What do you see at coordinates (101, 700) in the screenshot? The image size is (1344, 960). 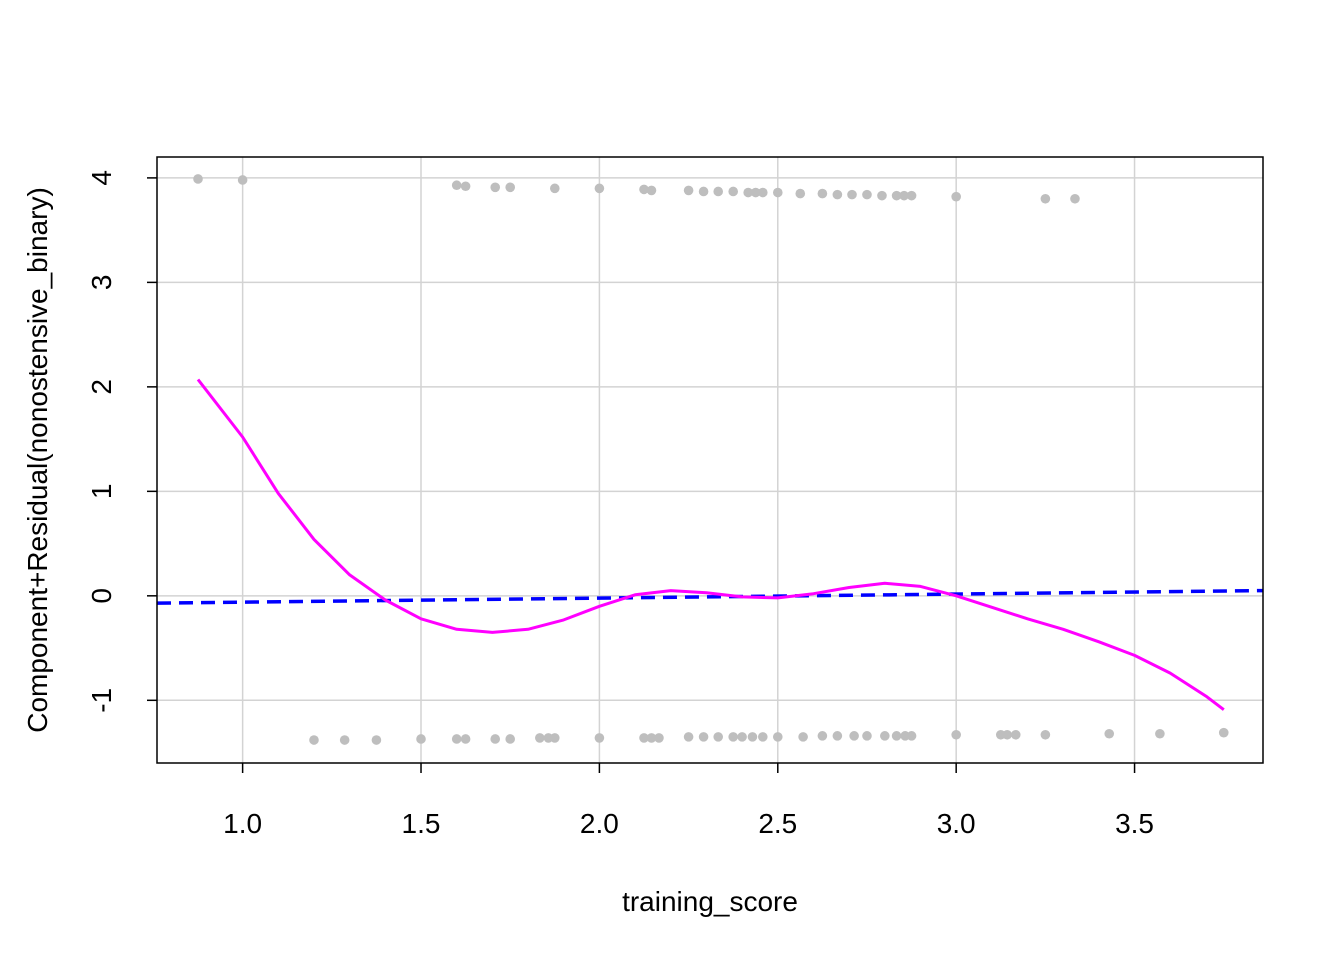 I see `y-tick-label-0: -1` at bounding box center [101, 700].